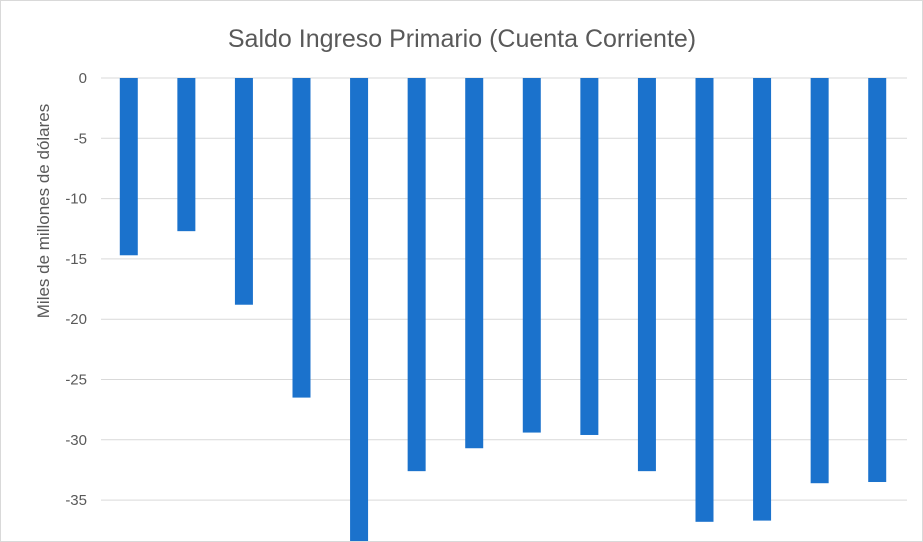 The width and height of the screenshot is (923, 542). What do you see at coordinates (76, 380) in the screenshot?
I see `y-tick-label: -25` at bounding box center [76, 380].